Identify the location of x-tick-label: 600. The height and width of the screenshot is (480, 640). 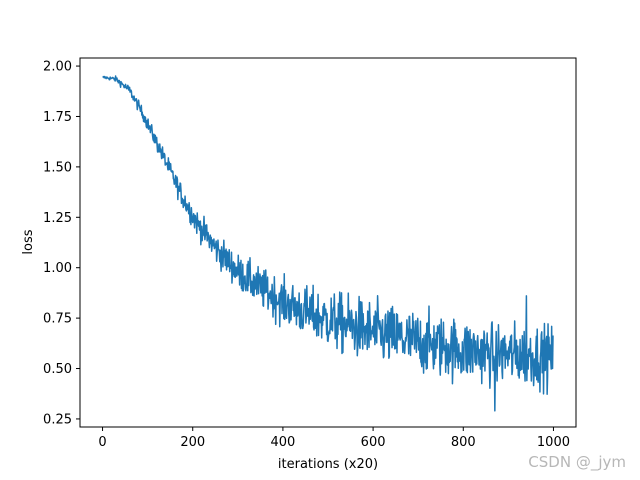
(373, 442).